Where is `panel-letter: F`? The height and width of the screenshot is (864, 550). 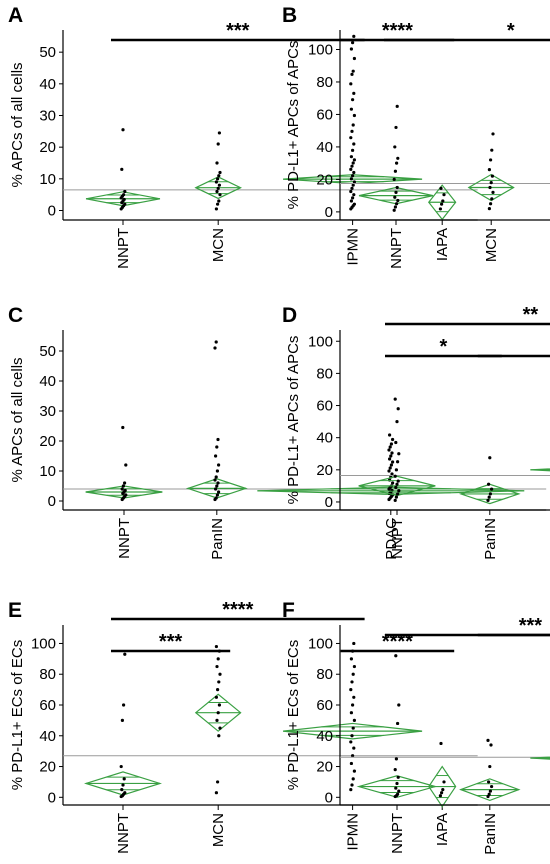
panel-letter: F is located at coordinates (288, 610).